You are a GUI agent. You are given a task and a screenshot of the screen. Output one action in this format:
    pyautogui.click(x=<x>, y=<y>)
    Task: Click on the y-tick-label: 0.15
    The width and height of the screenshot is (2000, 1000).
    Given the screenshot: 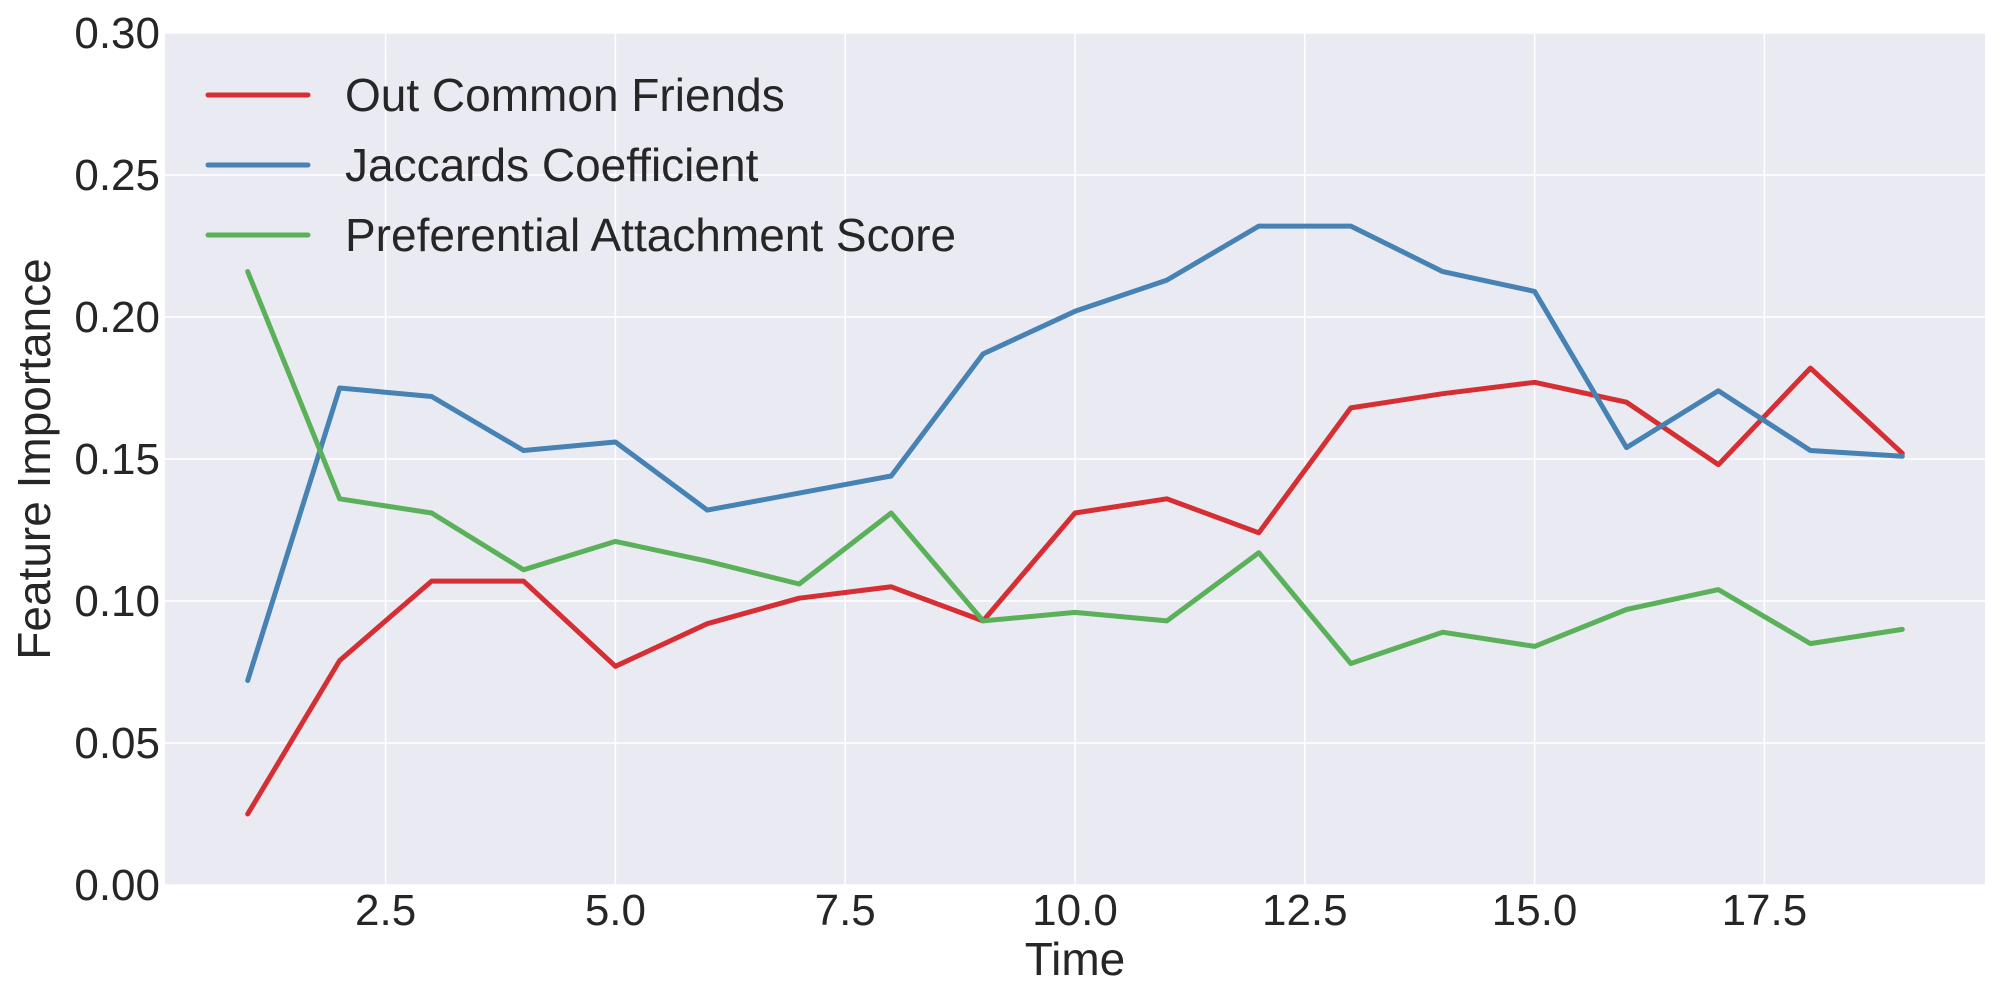 What is the action you would take?
    pyautogui.click(x=117, y=459)
    